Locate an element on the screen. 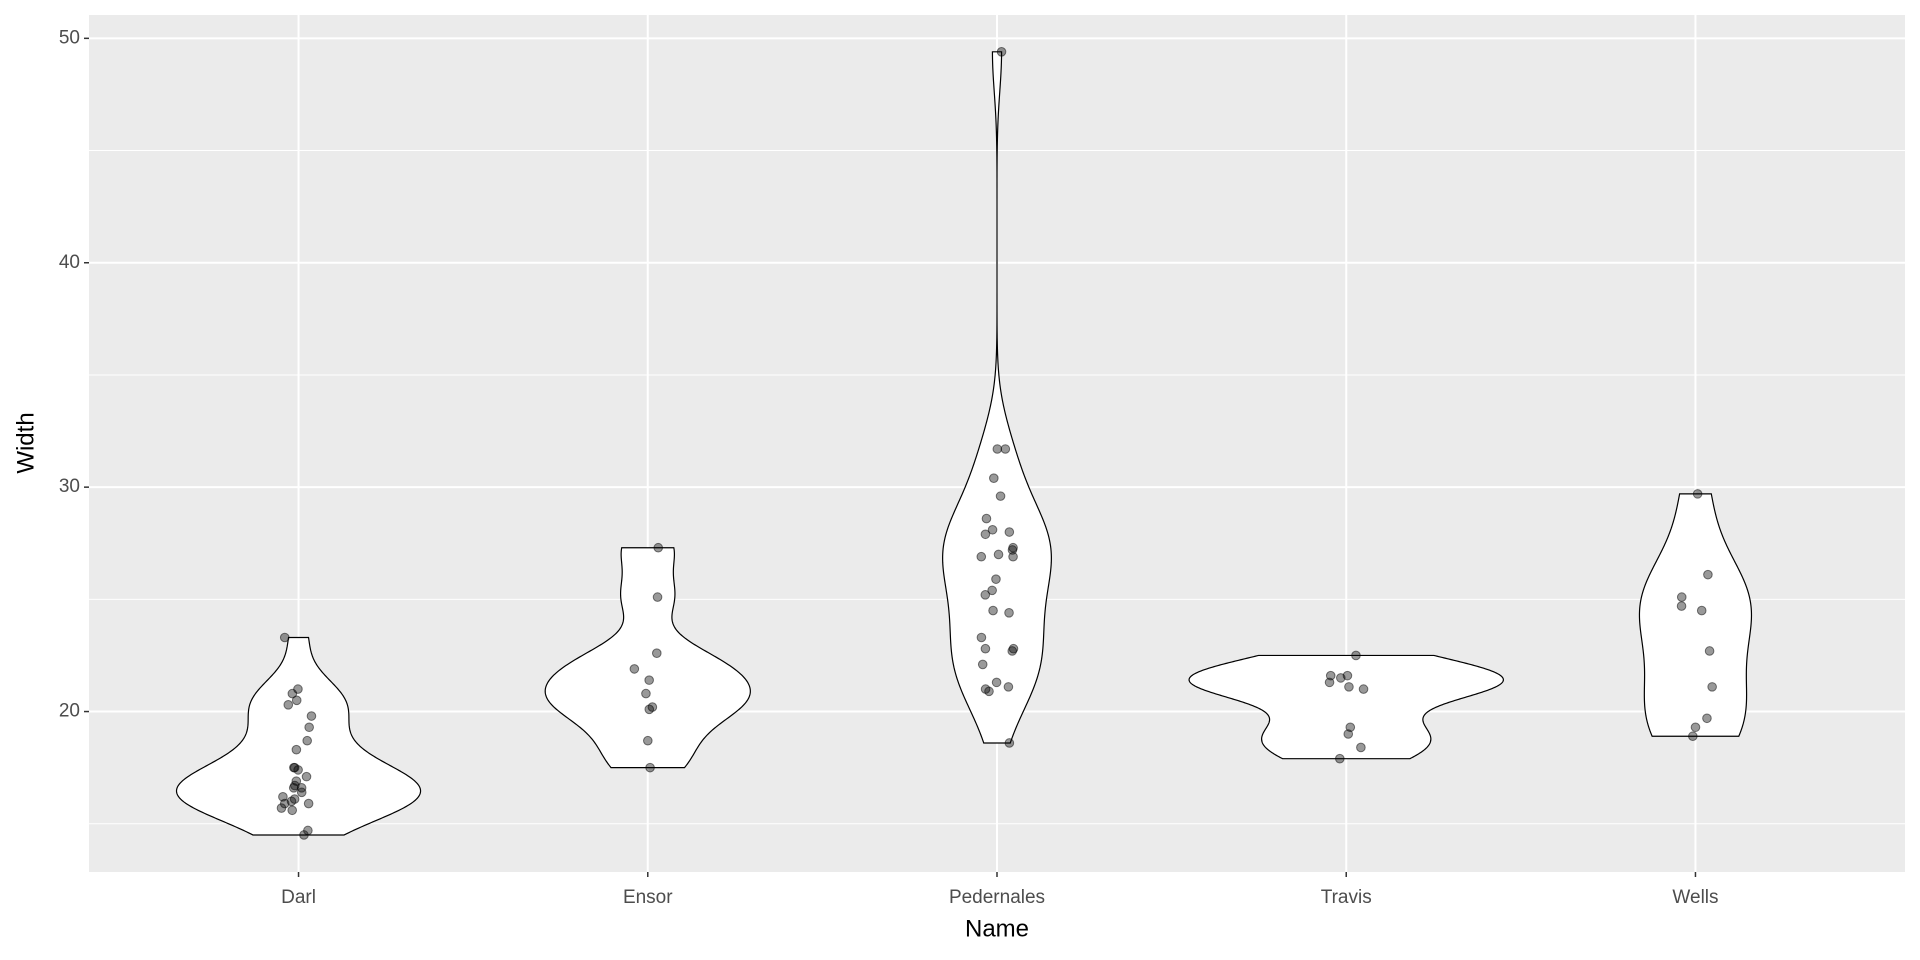 The height and width of the screenshot is (960, 1920). y-tick-label: 30 is located at coordinates (69, 486).